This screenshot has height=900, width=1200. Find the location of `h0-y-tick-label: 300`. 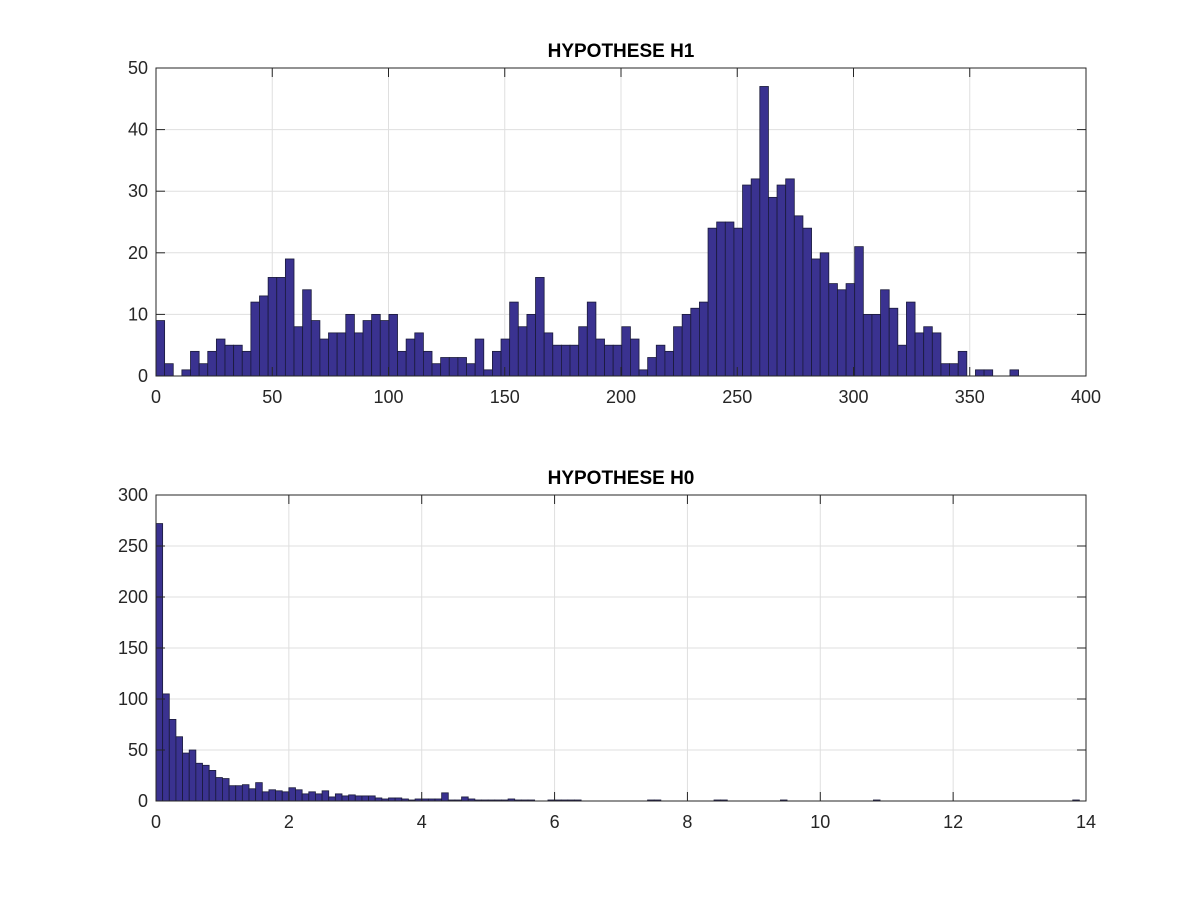

h0-y-tick-label: 300 is located at coordinates (133, 495).